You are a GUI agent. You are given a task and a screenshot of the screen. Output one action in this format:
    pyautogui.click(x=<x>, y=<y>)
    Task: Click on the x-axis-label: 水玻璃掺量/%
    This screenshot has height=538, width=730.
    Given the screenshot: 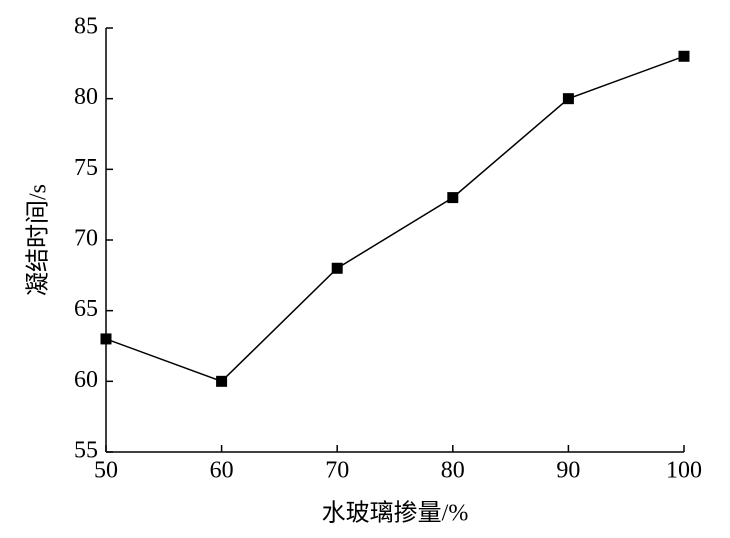 What is the action you would take?
    pyautogui.click(x=395, y=513)
    